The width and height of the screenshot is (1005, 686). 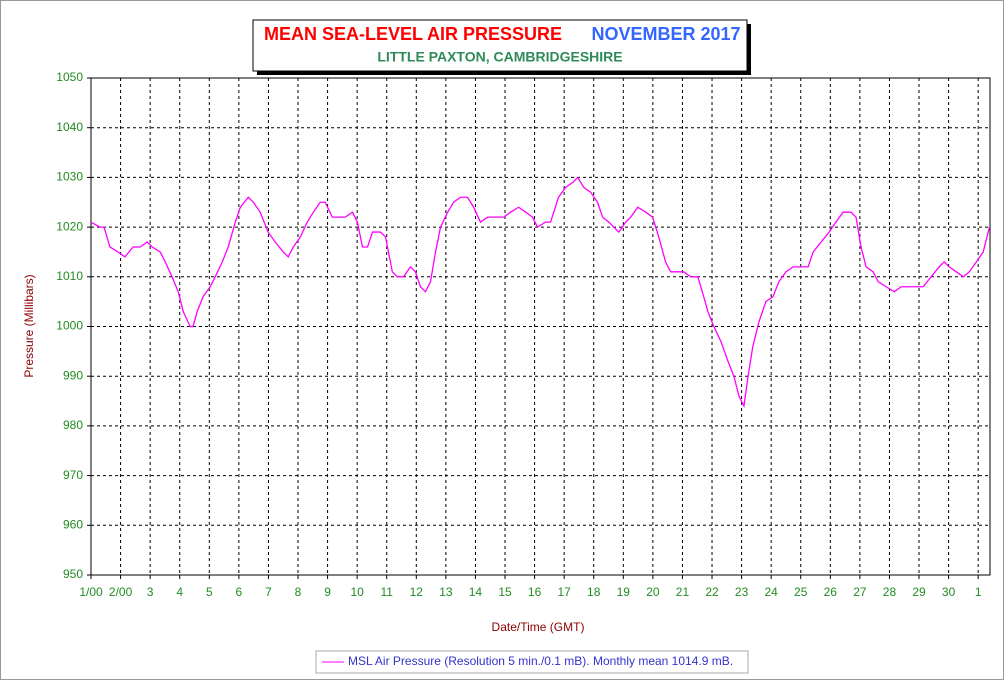 What do you see at coordinates (69, 127) in the screenshot?
I see `y-tick-label: 1040` at bounding box center [69, 127].